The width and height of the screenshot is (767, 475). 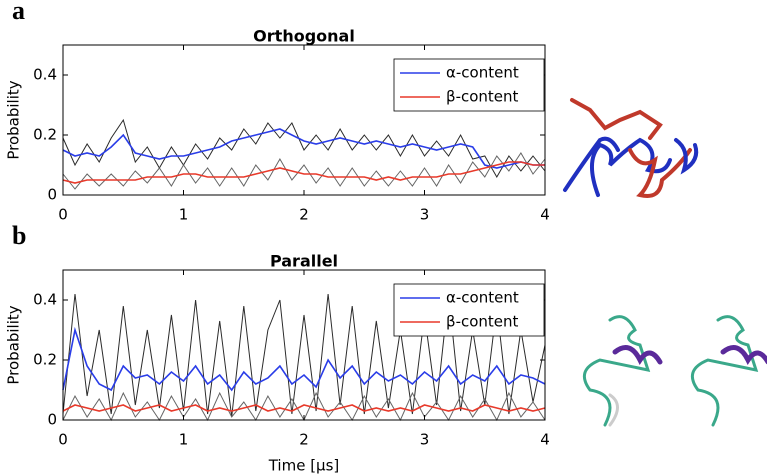 What do you see at coordinates (19, 235) in the screenshot?
I see `panel-label: b` at bounding box center [19, 235].